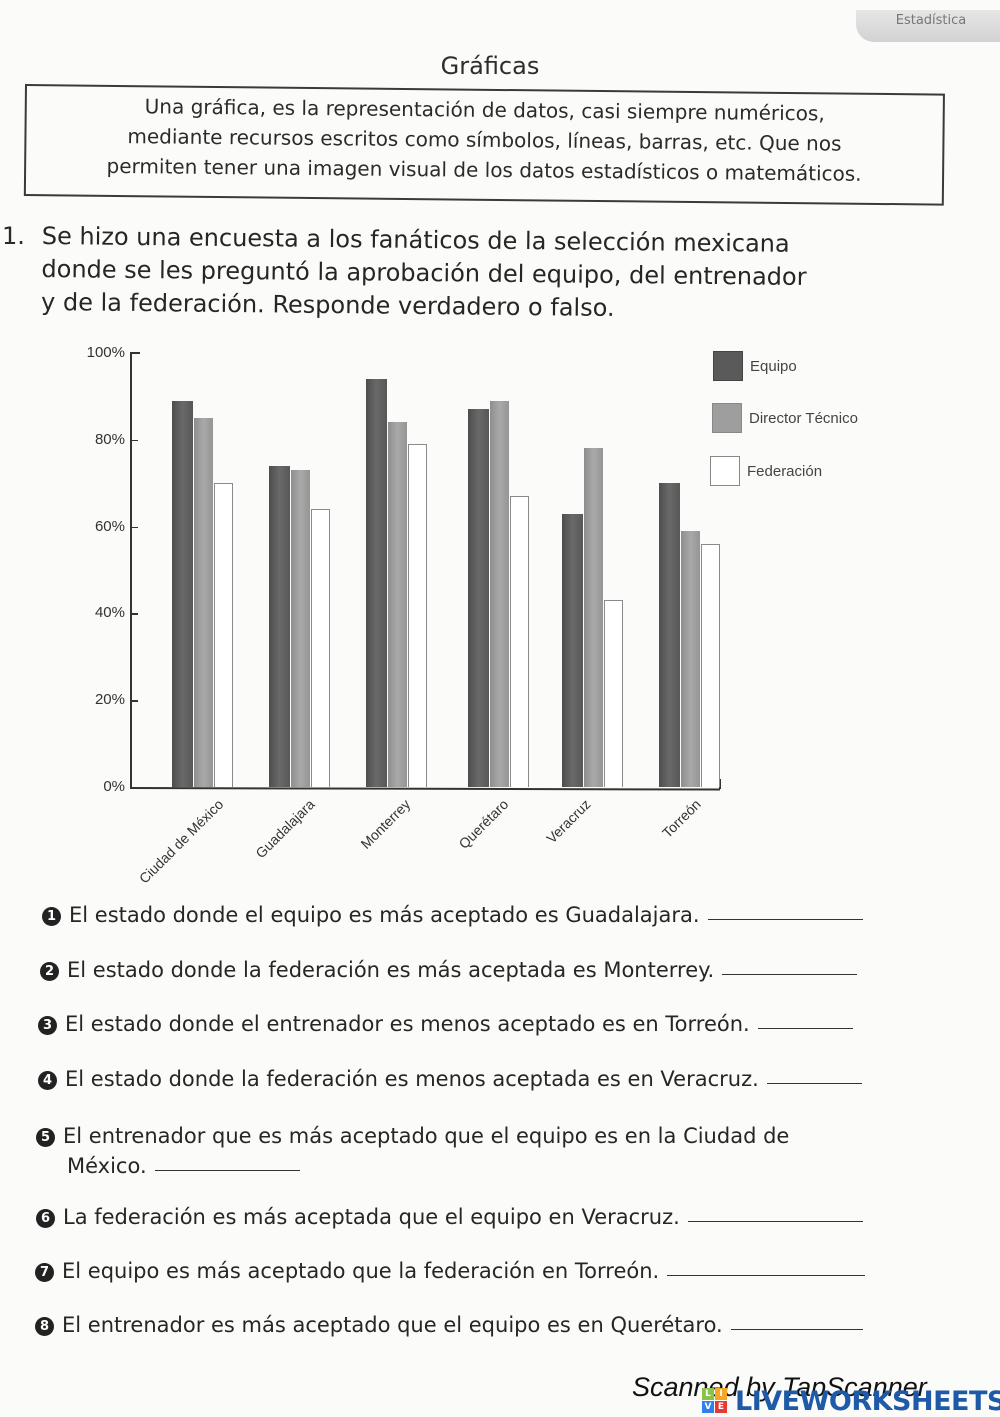  I want to click on y-tick-label: 20%, so click(109, 700).